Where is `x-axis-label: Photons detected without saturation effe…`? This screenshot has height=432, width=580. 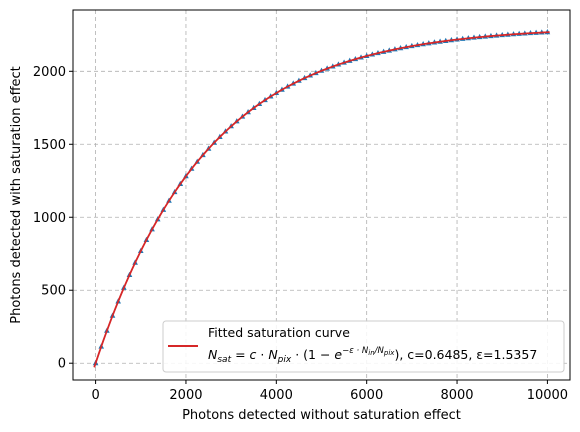
x-axis-label: Photons detected without saturation effe… is located at coordinates (321, 415).